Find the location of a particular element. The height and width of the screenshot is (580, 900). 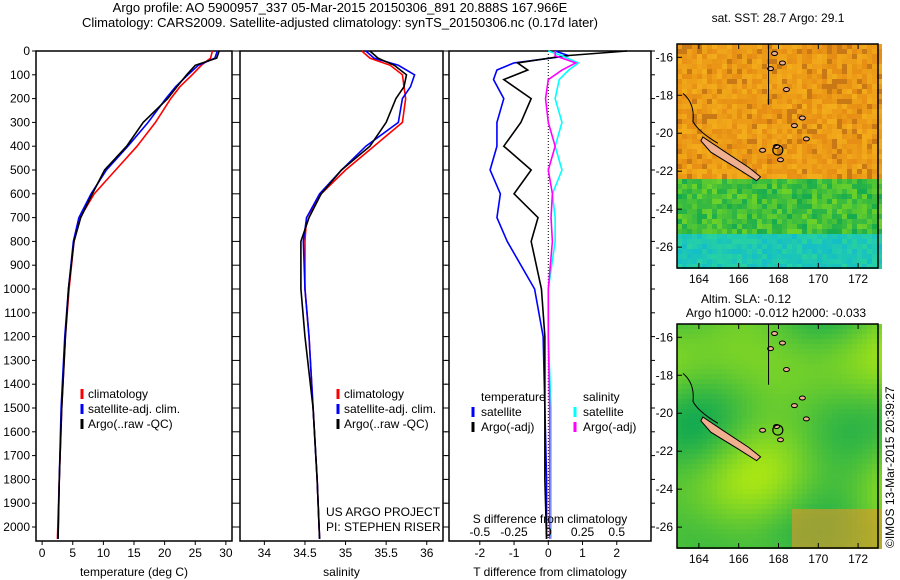

legend-label: satellite-adj. clim. is located at coordinates (390, 409).